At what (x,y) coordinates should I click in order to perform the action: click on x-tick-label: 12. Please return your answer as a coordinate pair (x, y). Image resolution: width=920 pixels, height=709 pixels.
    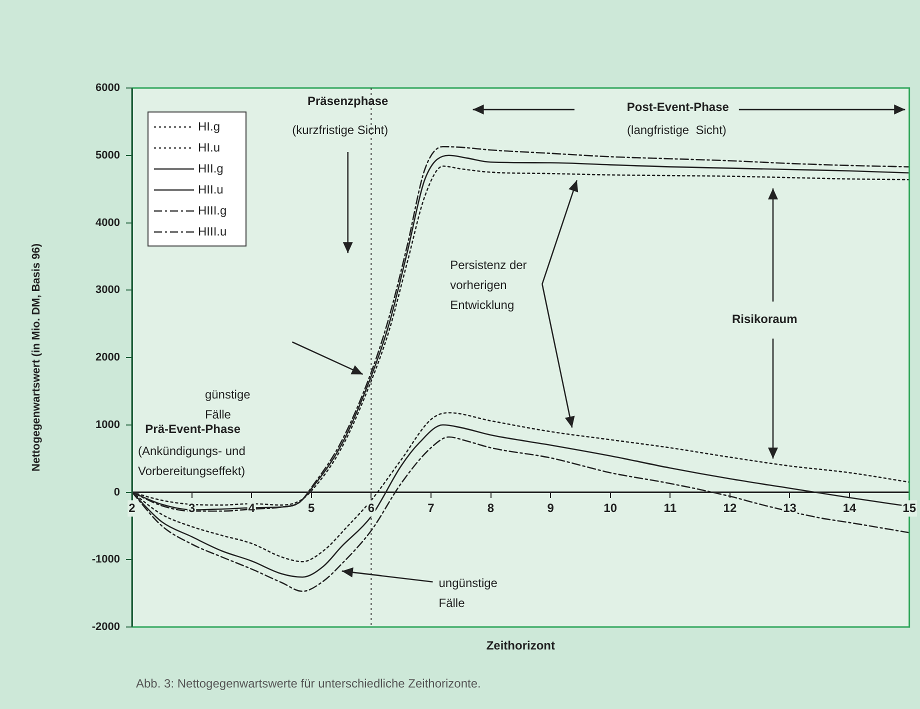
    Looking at the image, I should click on (730, 507).